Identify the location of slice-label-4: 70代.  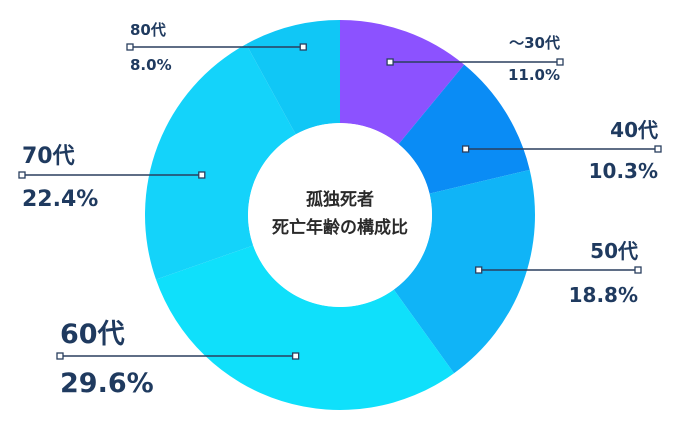
(48, 156).